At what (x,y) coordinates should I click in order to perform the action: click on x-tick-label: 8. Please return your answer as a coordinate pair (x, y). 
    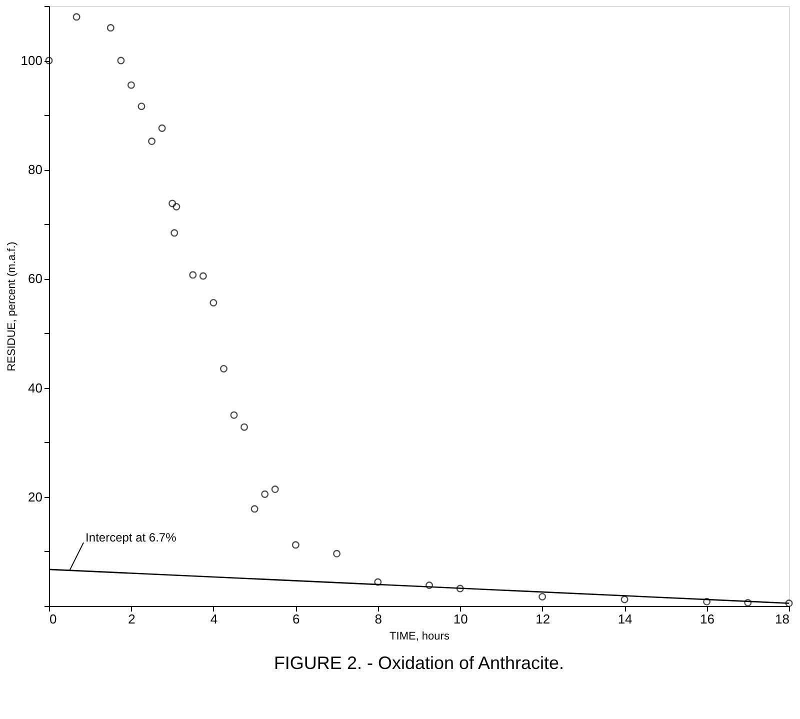
    Looking at the image, I should click on (378, 619).